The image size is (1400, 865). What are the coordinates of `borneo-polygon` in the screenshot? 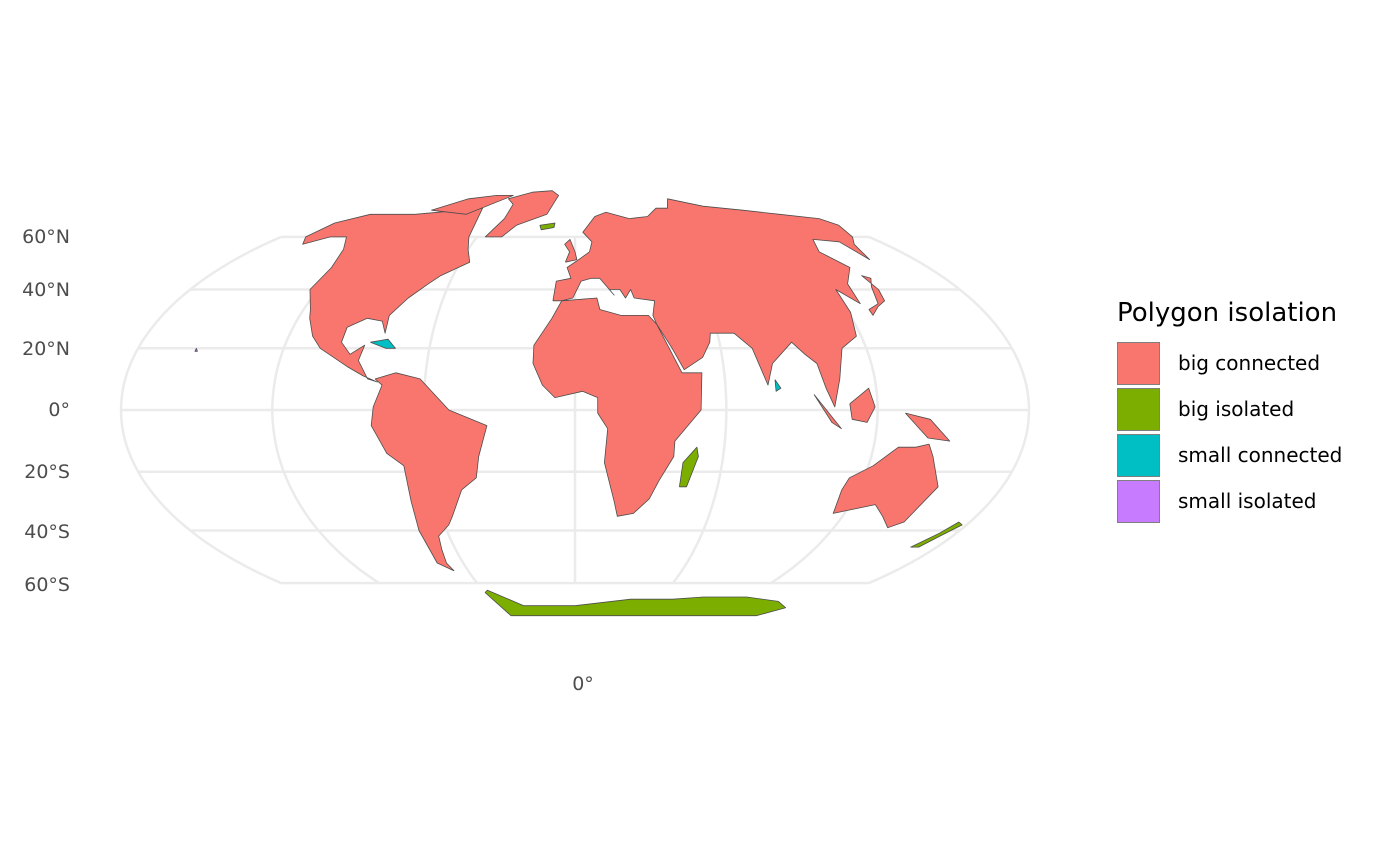 It's located at (862, 405).